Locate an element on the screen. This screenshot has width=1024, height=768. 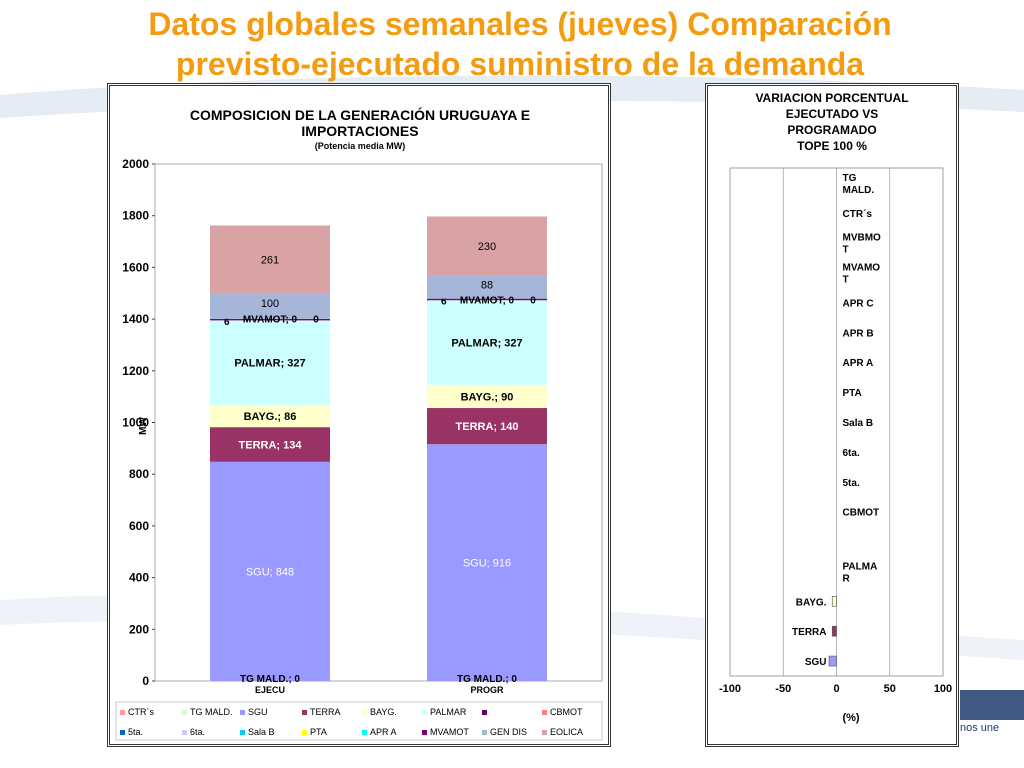
category-label: MVBMO is located at coordinates (862, 238).